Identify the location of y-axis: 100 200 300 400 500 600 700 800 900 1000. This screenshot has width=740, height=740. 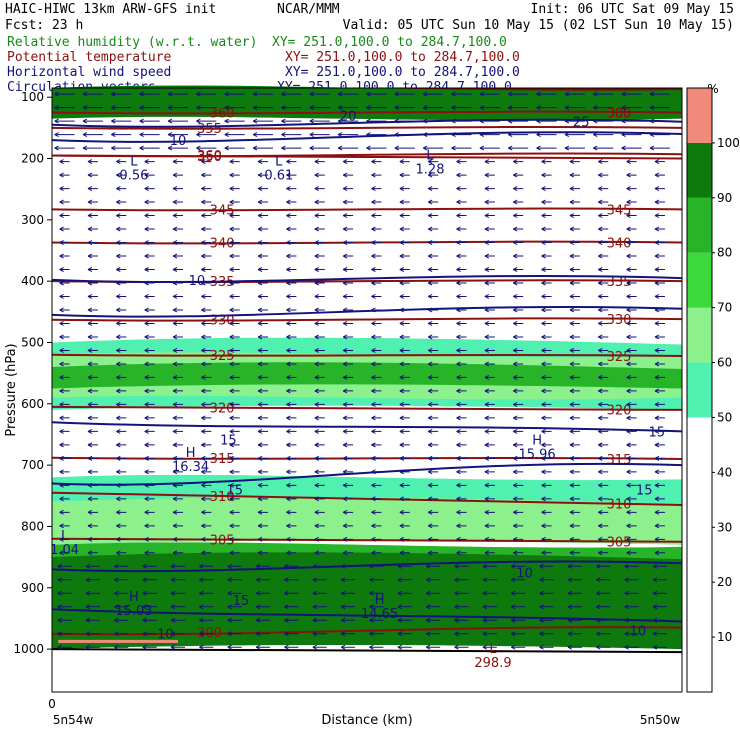
(32, 373).